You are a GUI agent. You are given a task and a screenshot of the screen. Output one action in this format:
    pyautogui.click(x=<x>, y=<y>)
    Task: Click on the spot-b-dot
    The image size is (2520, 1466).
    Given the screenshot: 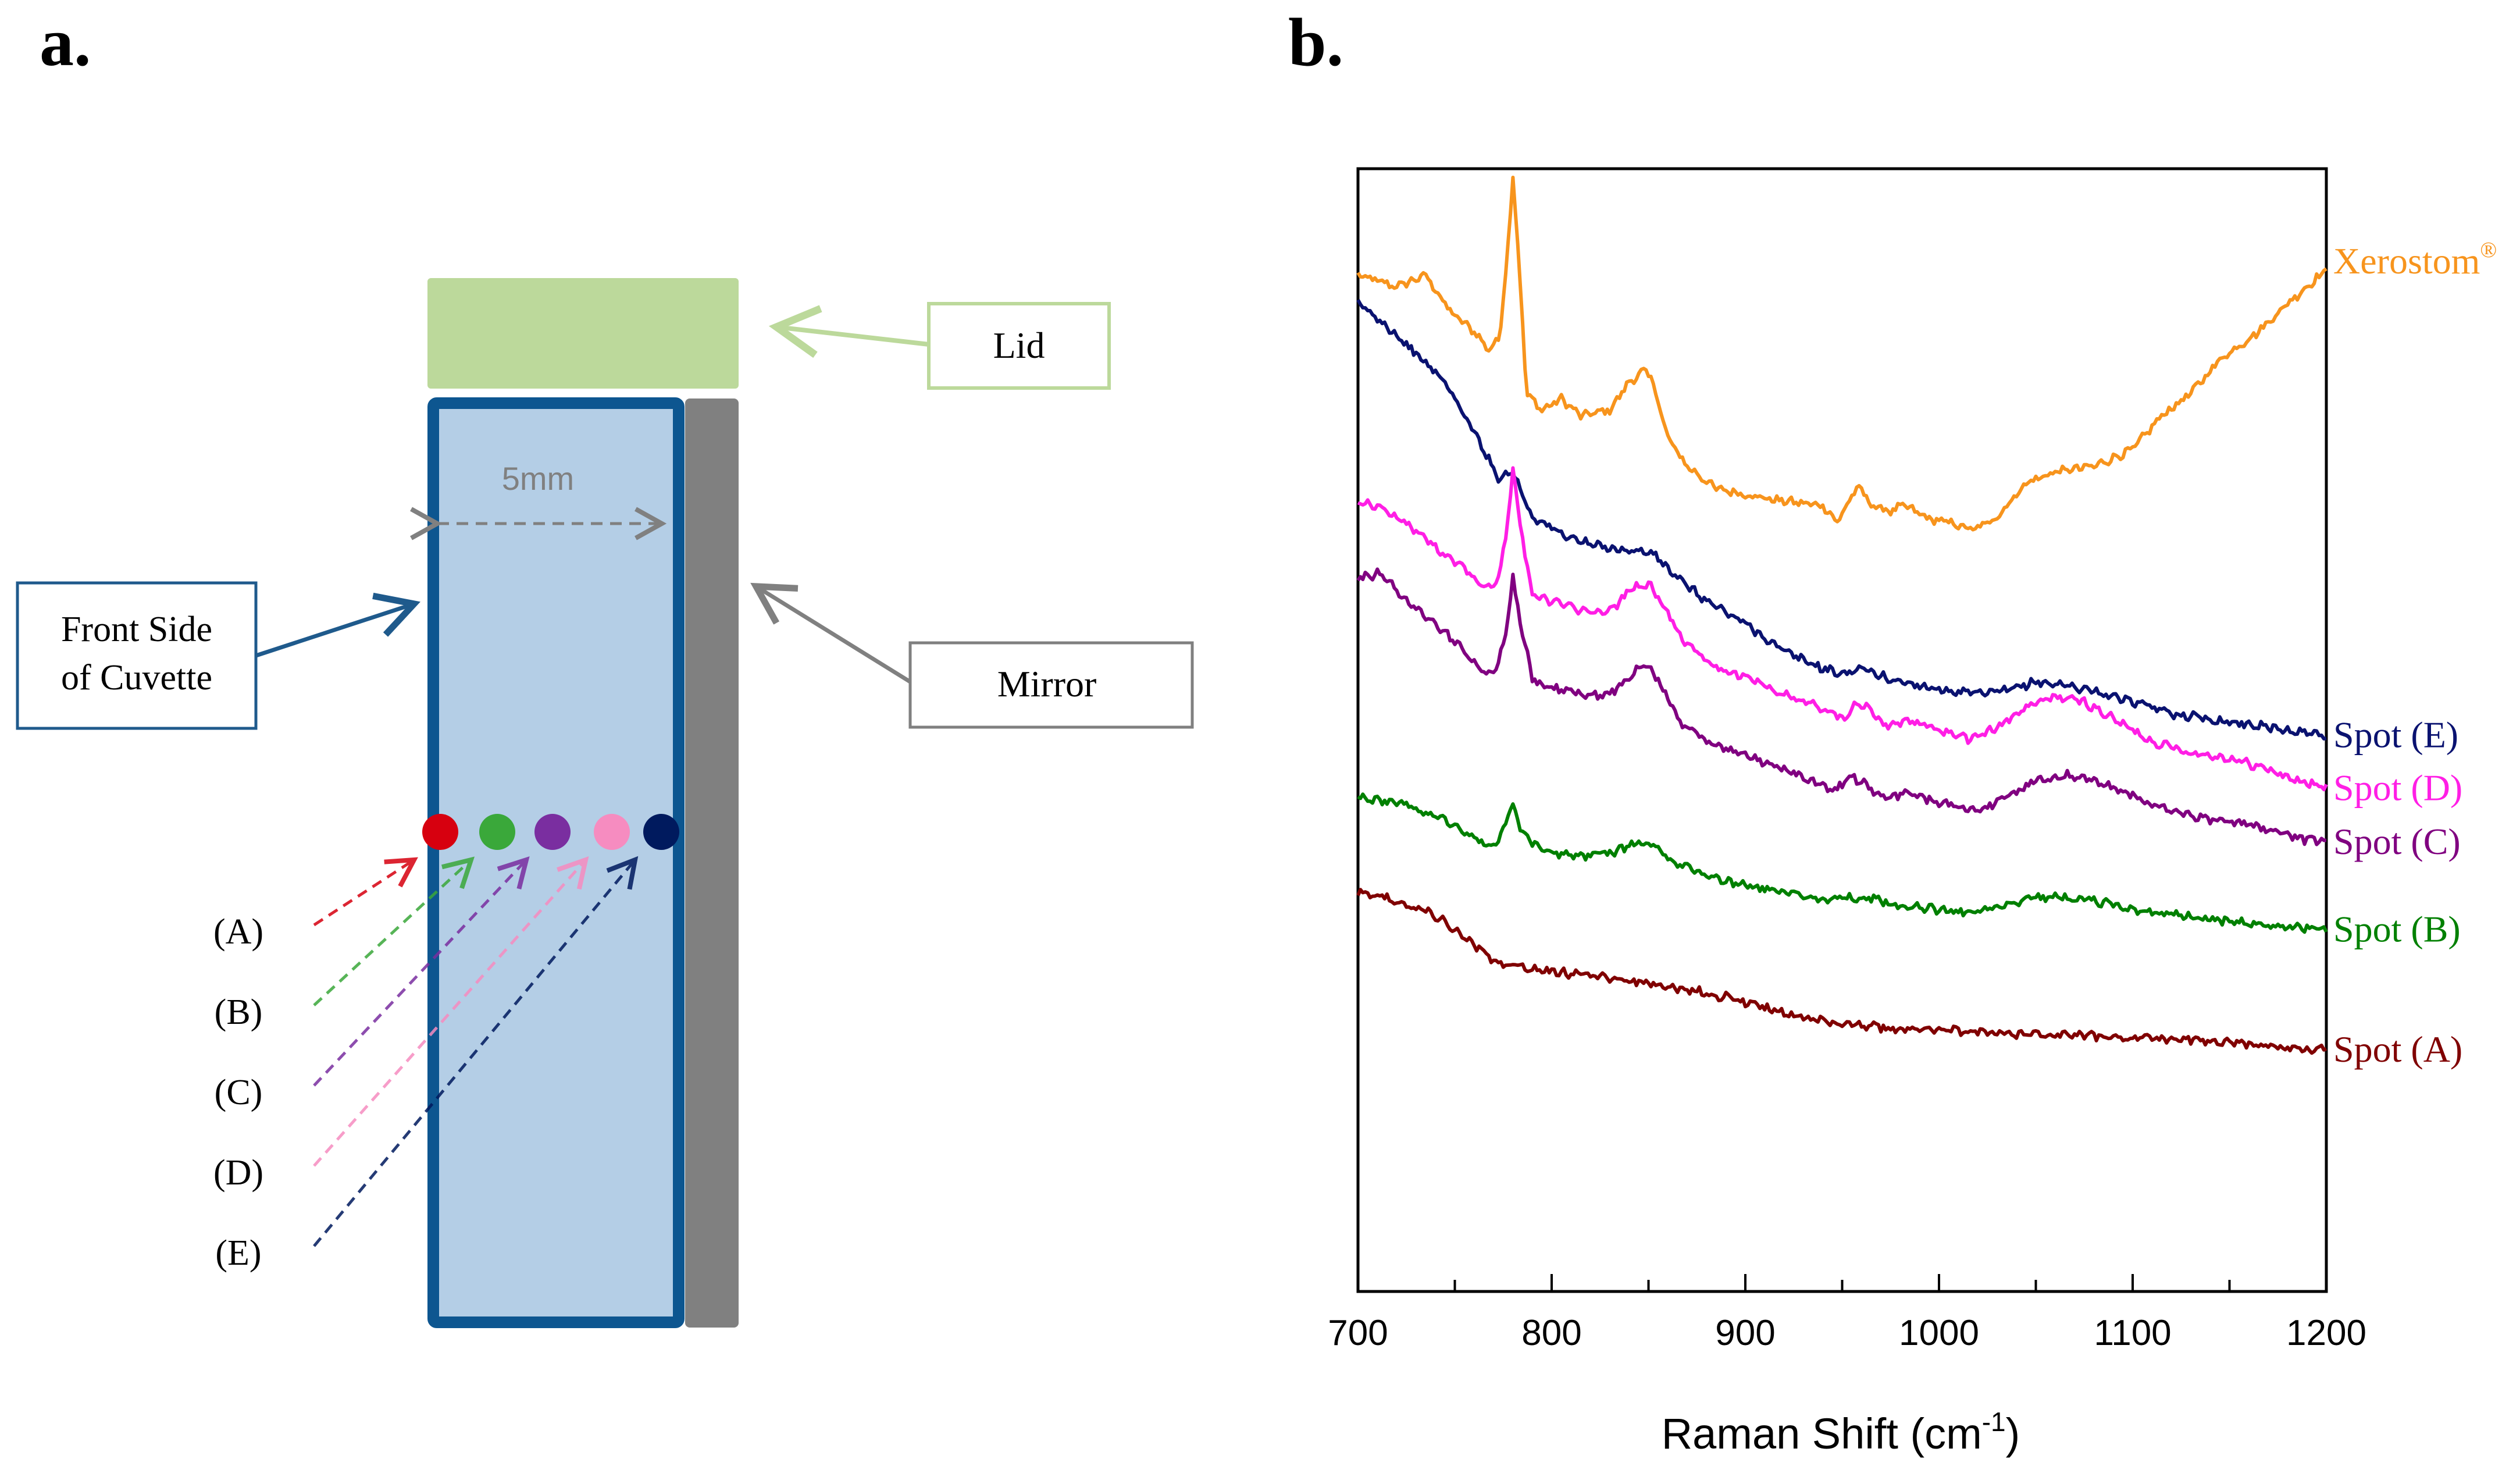 What is the action you would take?
    pyautogui.click(x=497, y=832)
    